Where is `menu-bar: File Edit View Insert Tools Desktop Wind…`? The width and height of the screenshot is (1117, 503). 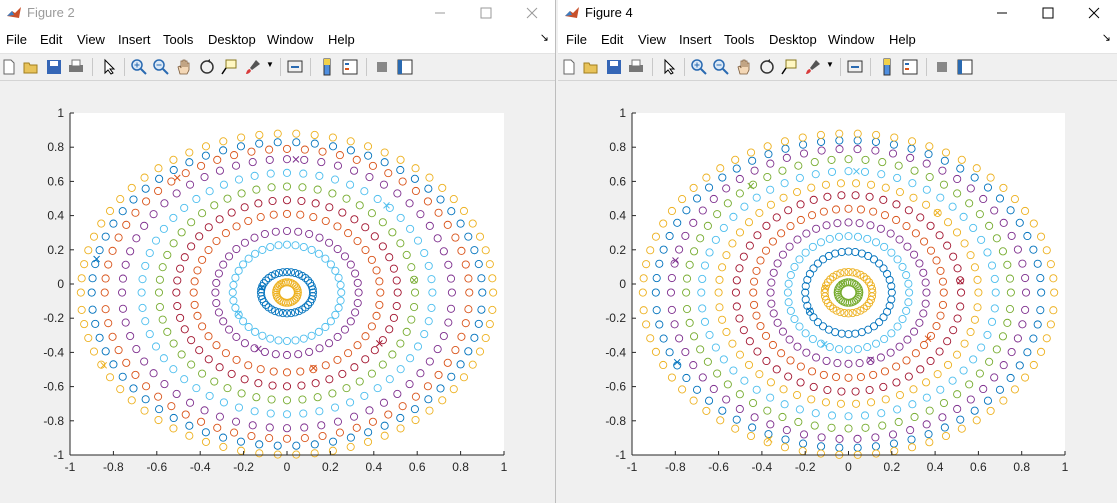 menu-bar: File Edit View Insert Tools Desktop Wind… is located at coordinates (277, 39).